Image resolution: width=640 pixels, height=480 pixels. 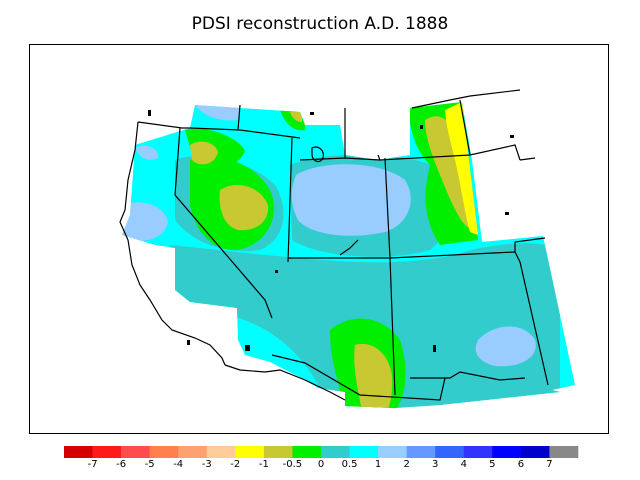 I want to click on arizona-nm-border, so click(x=392, y=326).